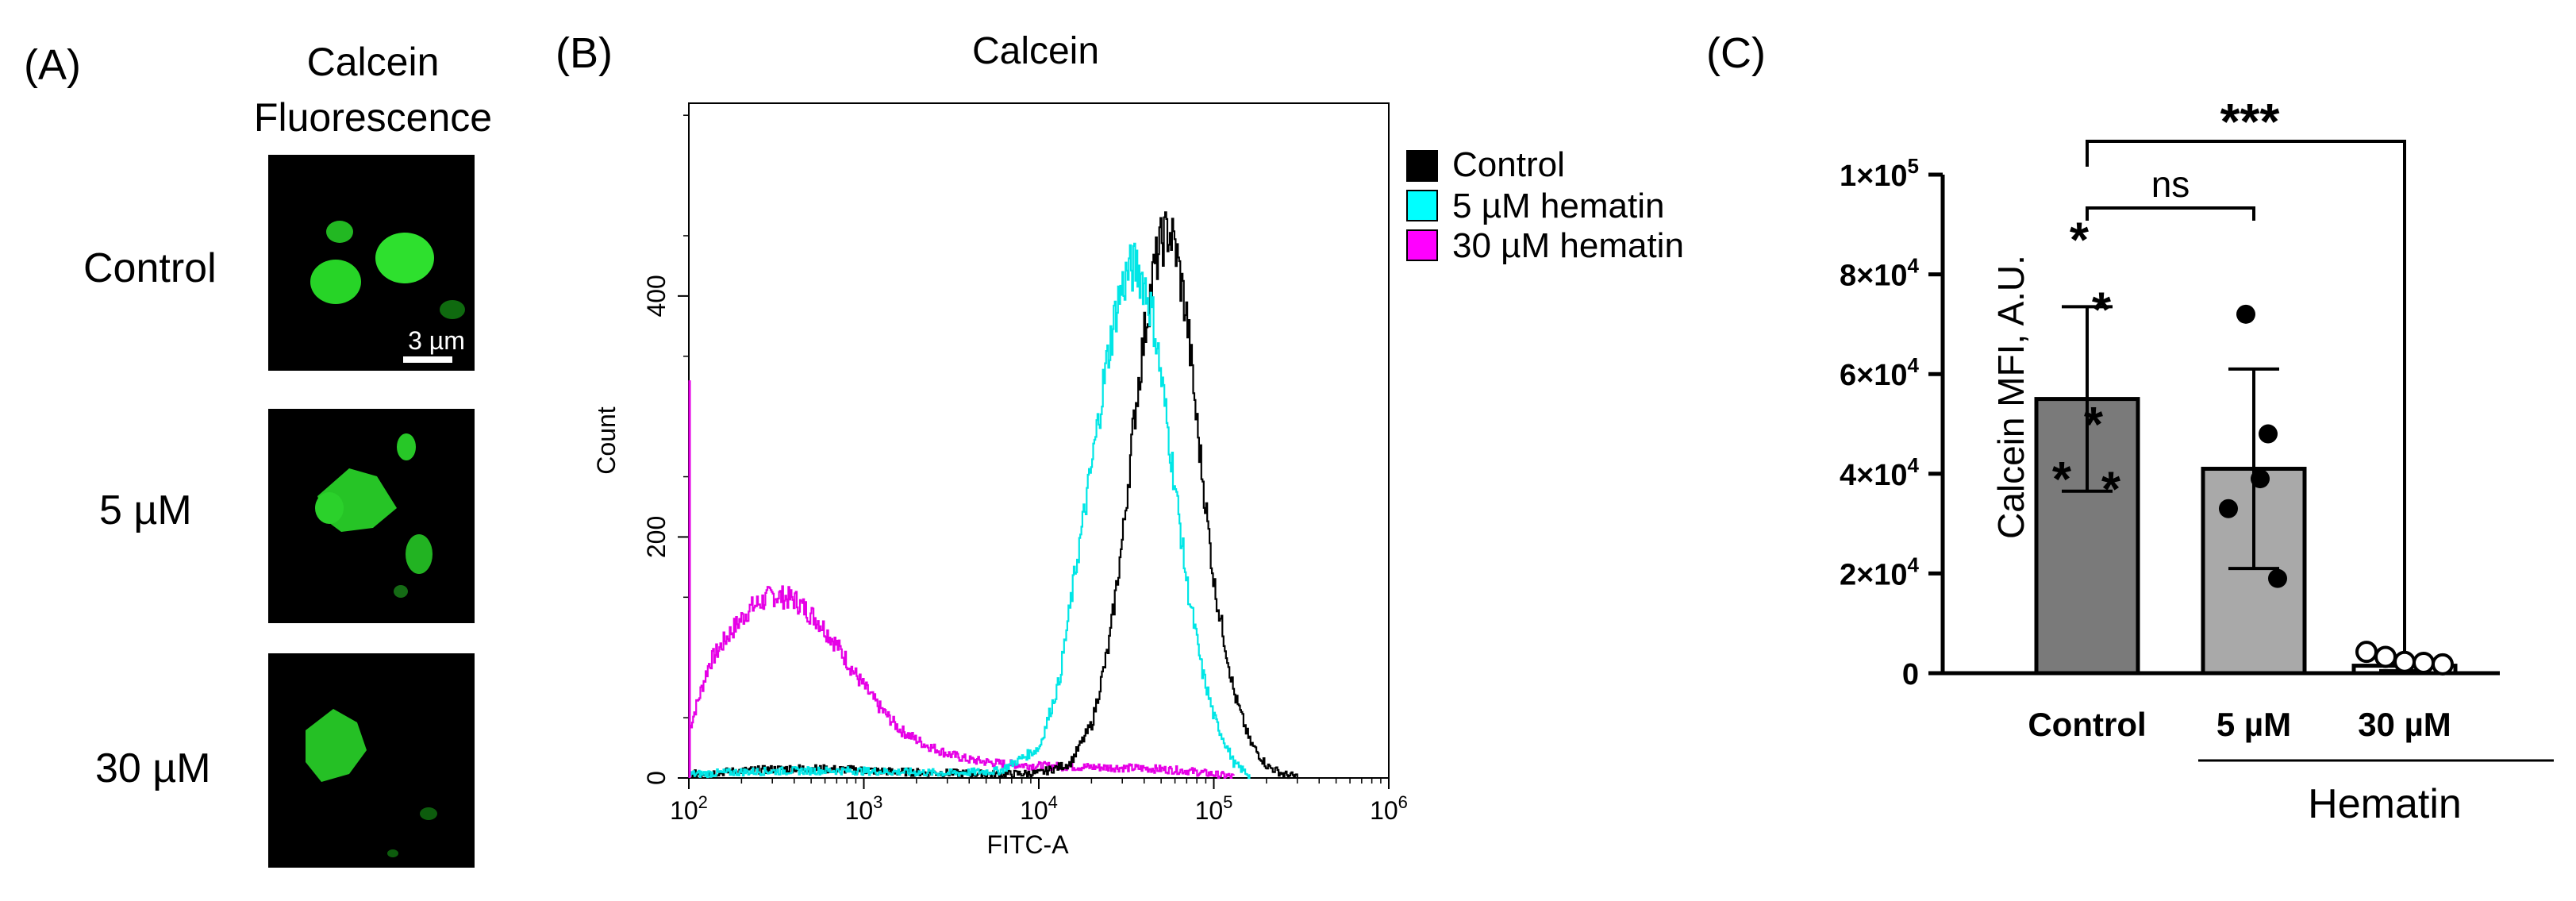  Describe the element at coordinates (1880, 472) in the screenshot. I see `y-tick-label: 4×10⁴` at that location.